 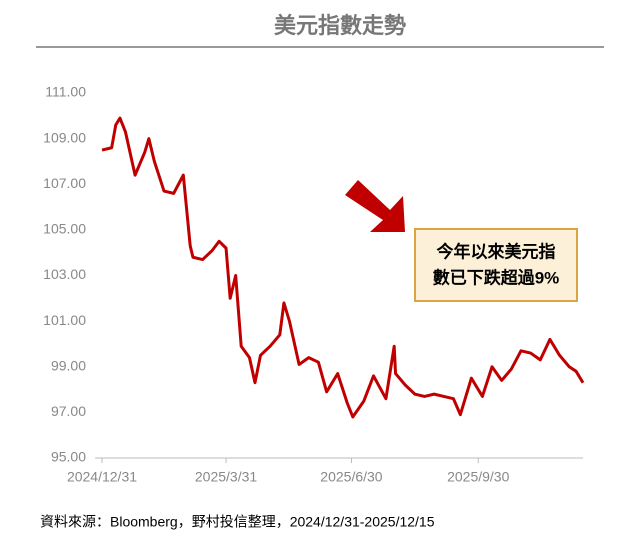 What do you see at coordinates (68, 365) in the screenshot?
I see `y-tick-label: 99.00` at bounding box center [68, 365].